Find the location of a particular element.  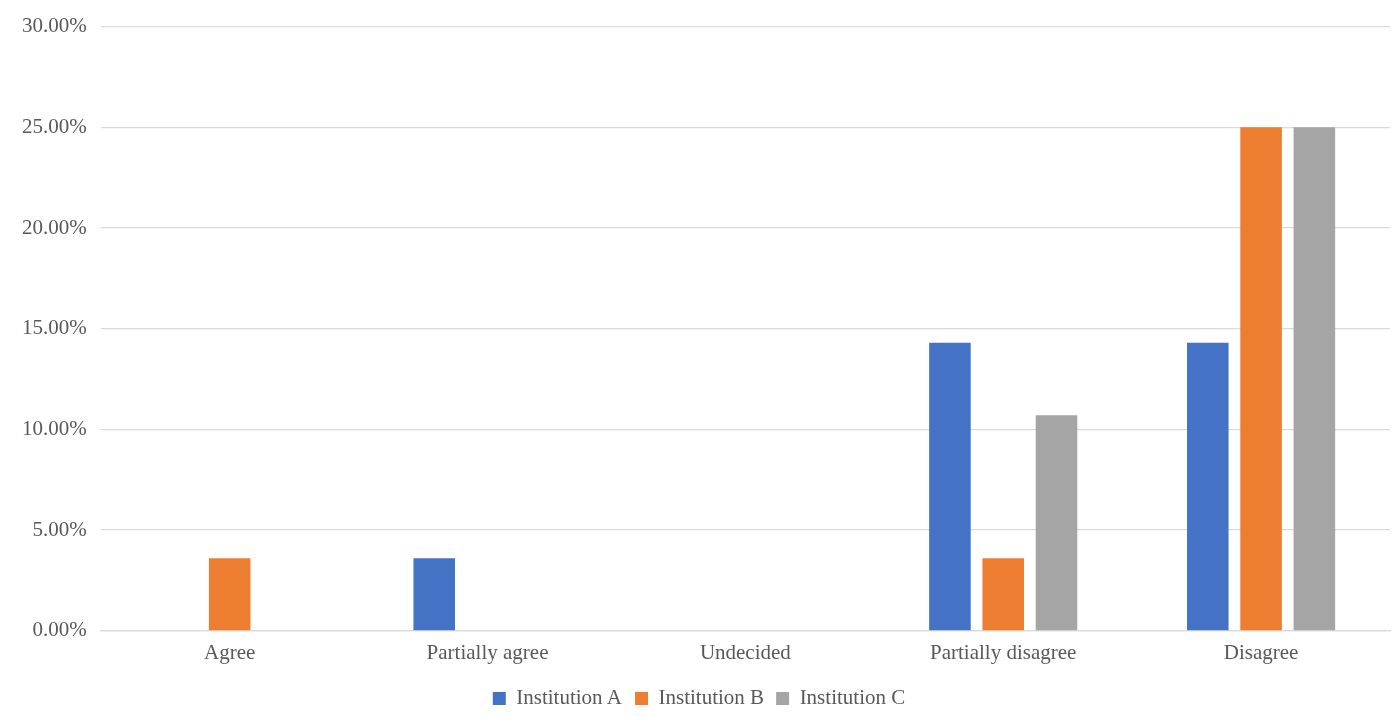

x-tick-label: Agree is located at coordinates (230, 651).